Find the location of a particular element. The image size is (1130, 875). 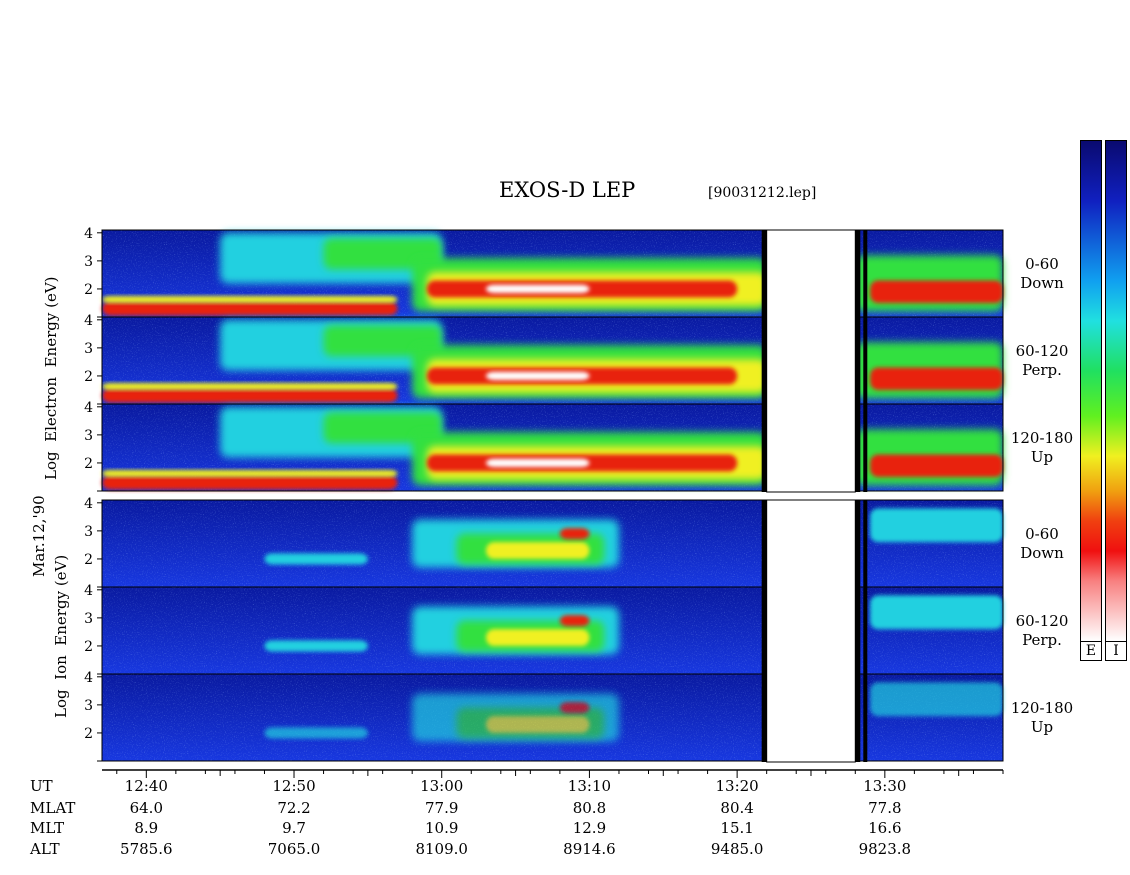

ephemeris-value: 72.2 is located at coordinates (294, 808).